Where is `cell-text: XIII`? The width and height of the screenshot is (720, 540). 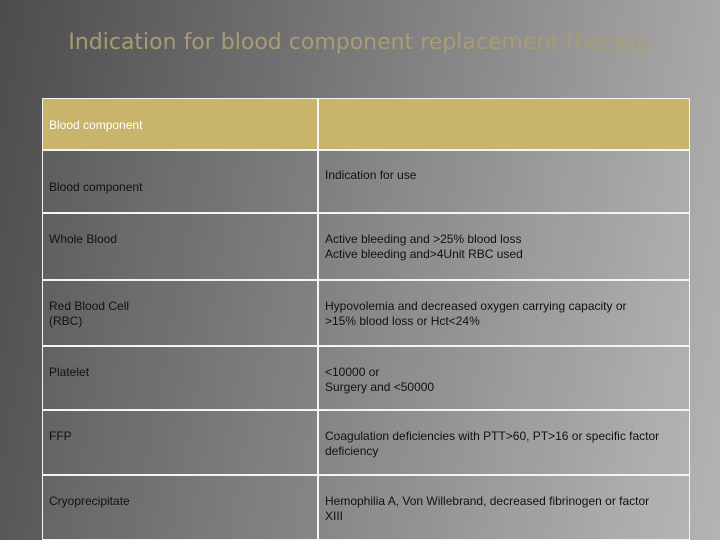 cell-text: XIII is located at coordinates (334, 516).